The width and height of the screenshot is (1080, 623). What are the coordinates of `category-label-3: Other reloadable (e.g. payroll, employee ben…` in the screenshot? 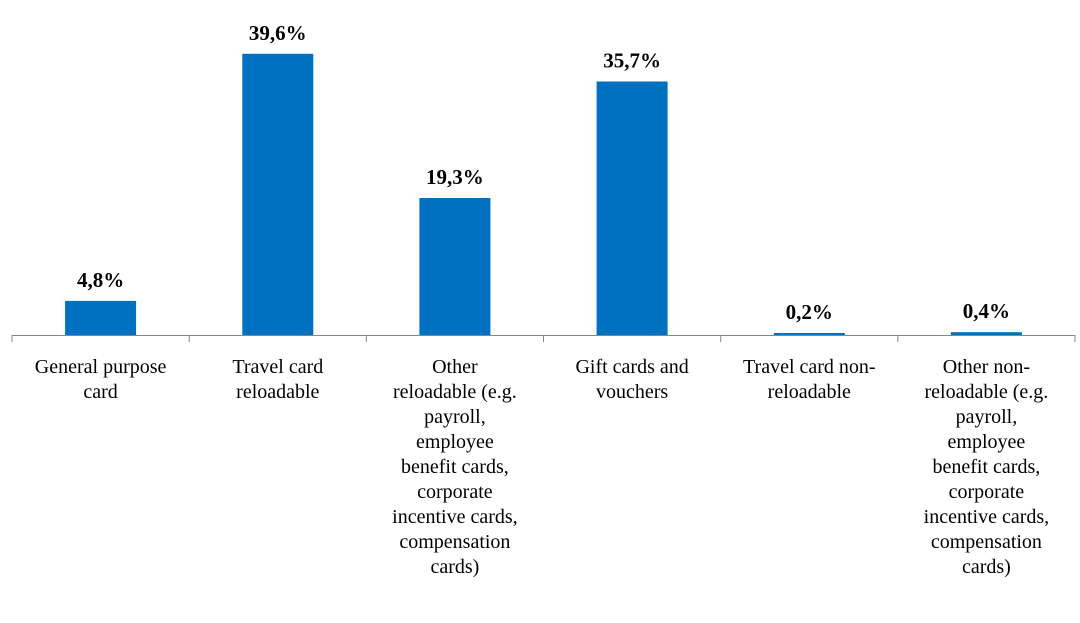 It's located at (455, 467).